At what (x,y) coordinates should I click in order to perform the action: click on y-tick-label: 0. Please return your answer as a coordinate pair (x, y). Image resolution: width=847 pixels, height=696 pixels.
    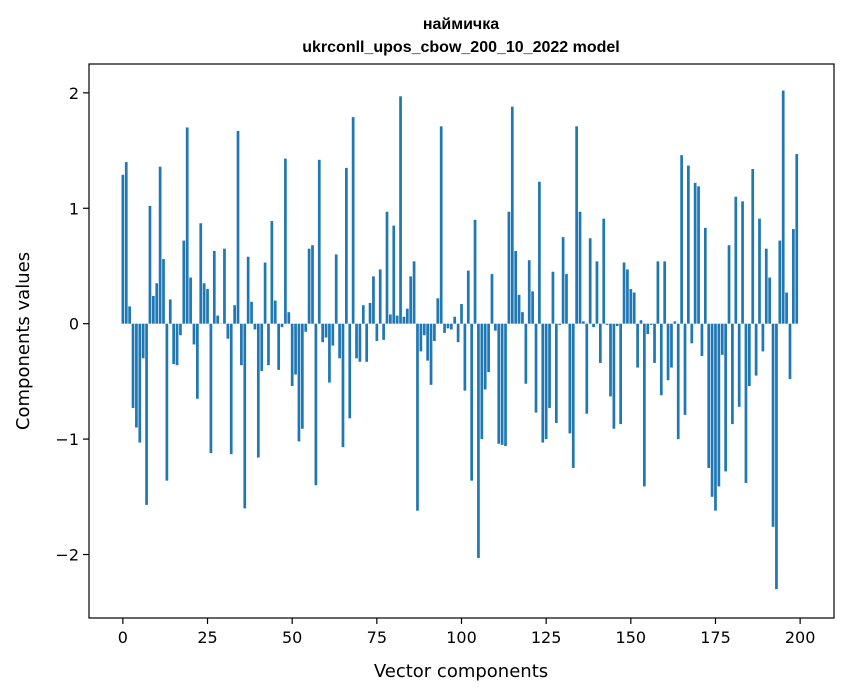
    Looking at the image, I should click on (74, 324).